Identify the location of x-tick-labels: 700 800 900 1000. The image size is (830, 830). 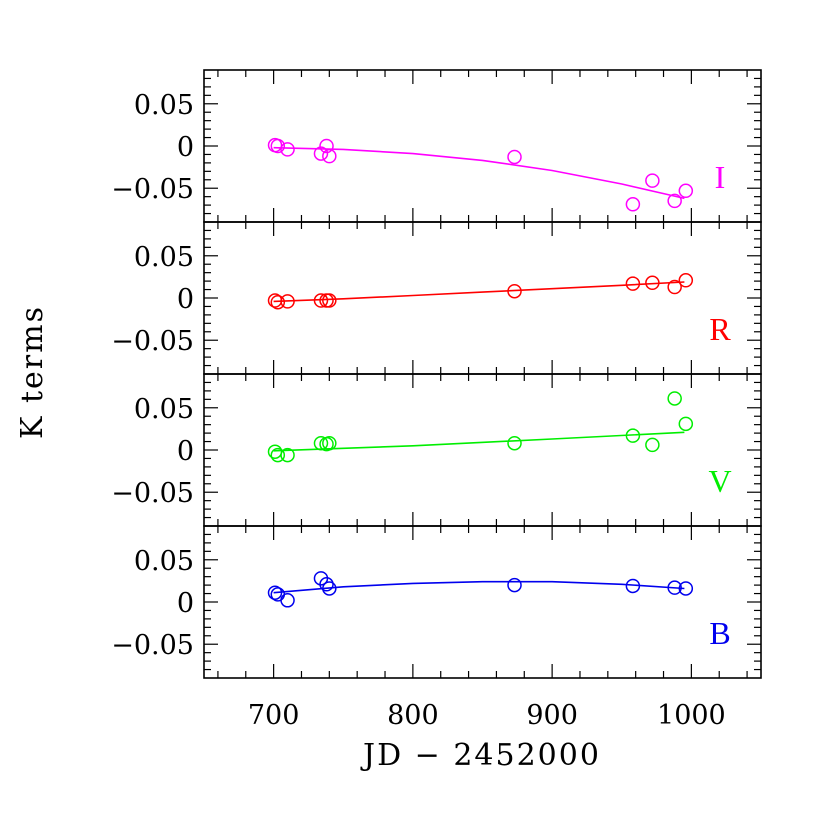
(487, 715).